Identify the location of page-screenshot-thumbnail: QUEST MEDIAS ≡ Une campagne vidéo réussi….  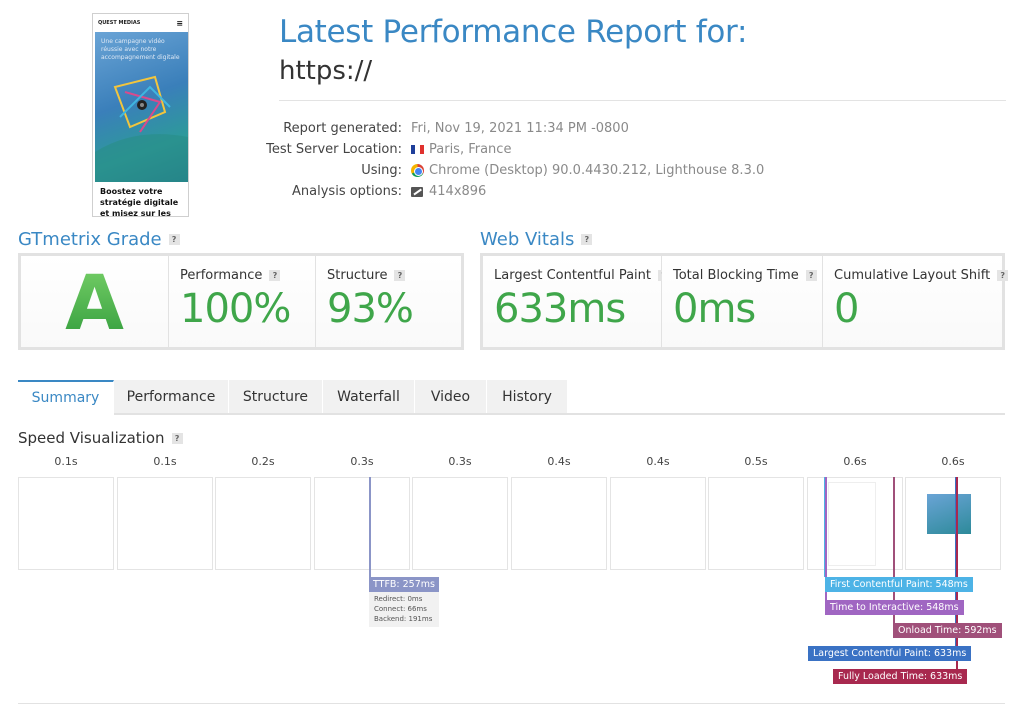
(140, 115).